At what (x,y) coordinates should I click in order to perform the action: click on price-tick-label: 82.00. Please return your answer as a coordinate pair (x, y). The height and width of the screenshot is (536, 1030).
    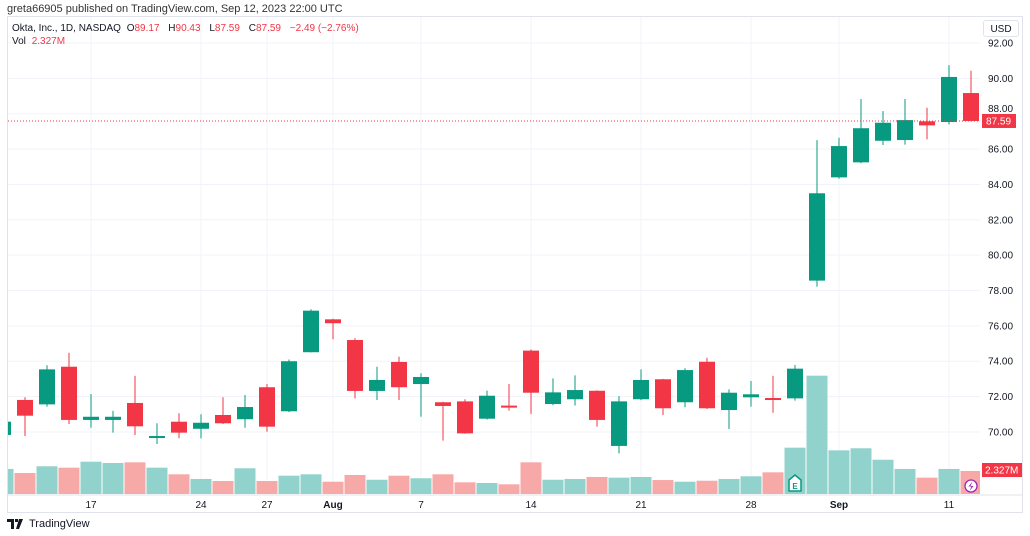
    Looking at the image, I should click on (1000, 220).